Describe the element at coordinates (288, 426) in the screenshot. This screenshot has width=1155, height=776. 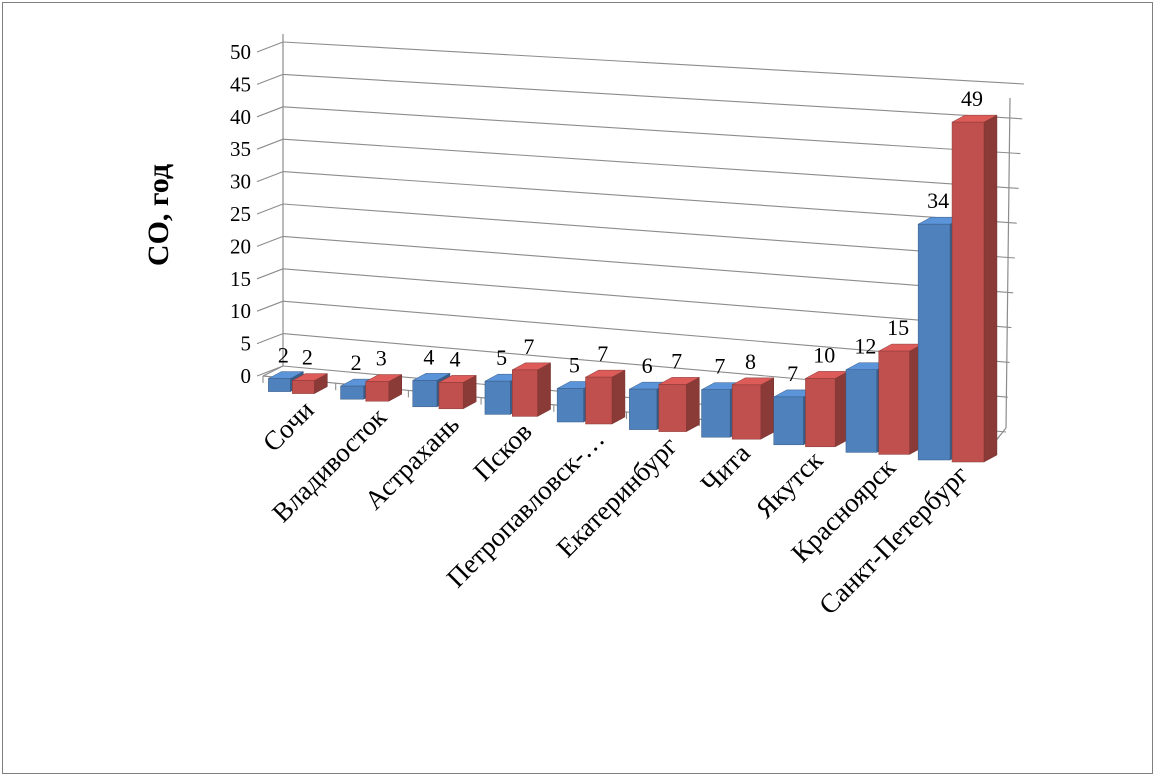
I see `category-label: Сочи` at that location.